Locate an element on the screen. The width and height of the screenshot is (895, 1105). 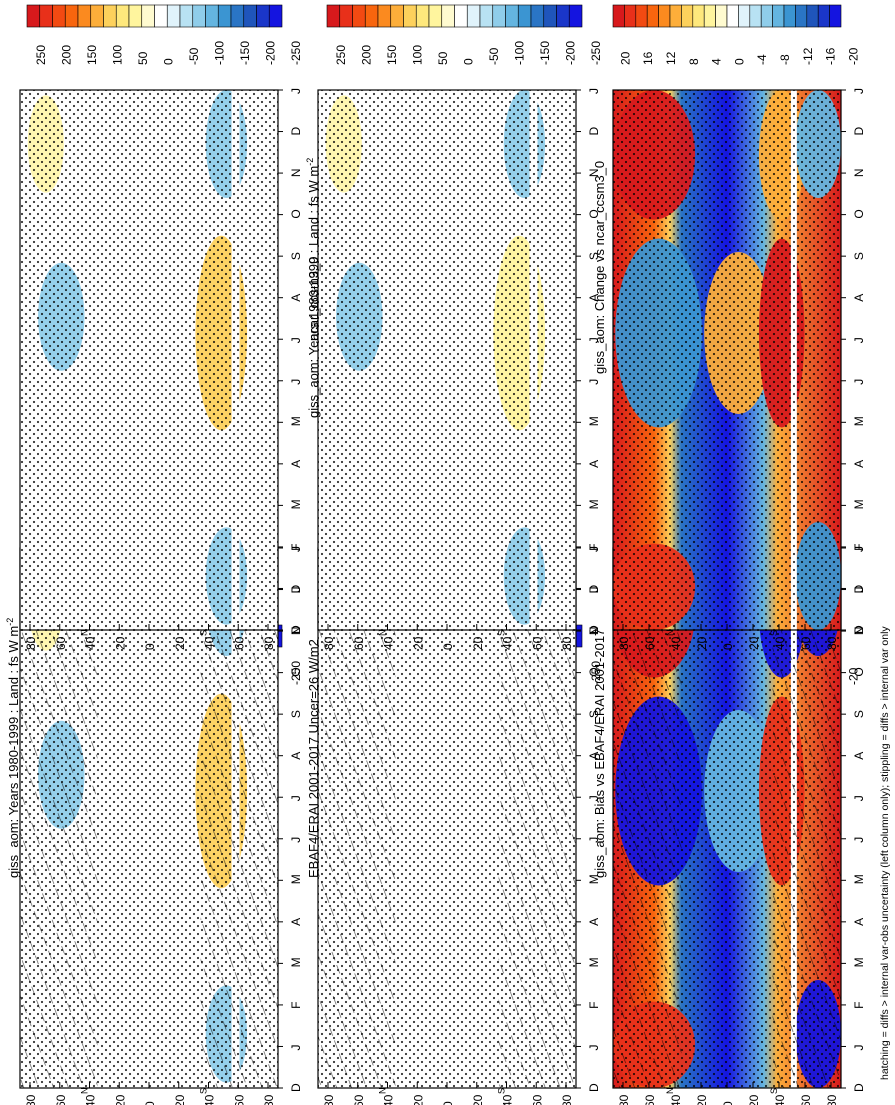
colorbar-label: -4 is located at coordinates (762, 59).